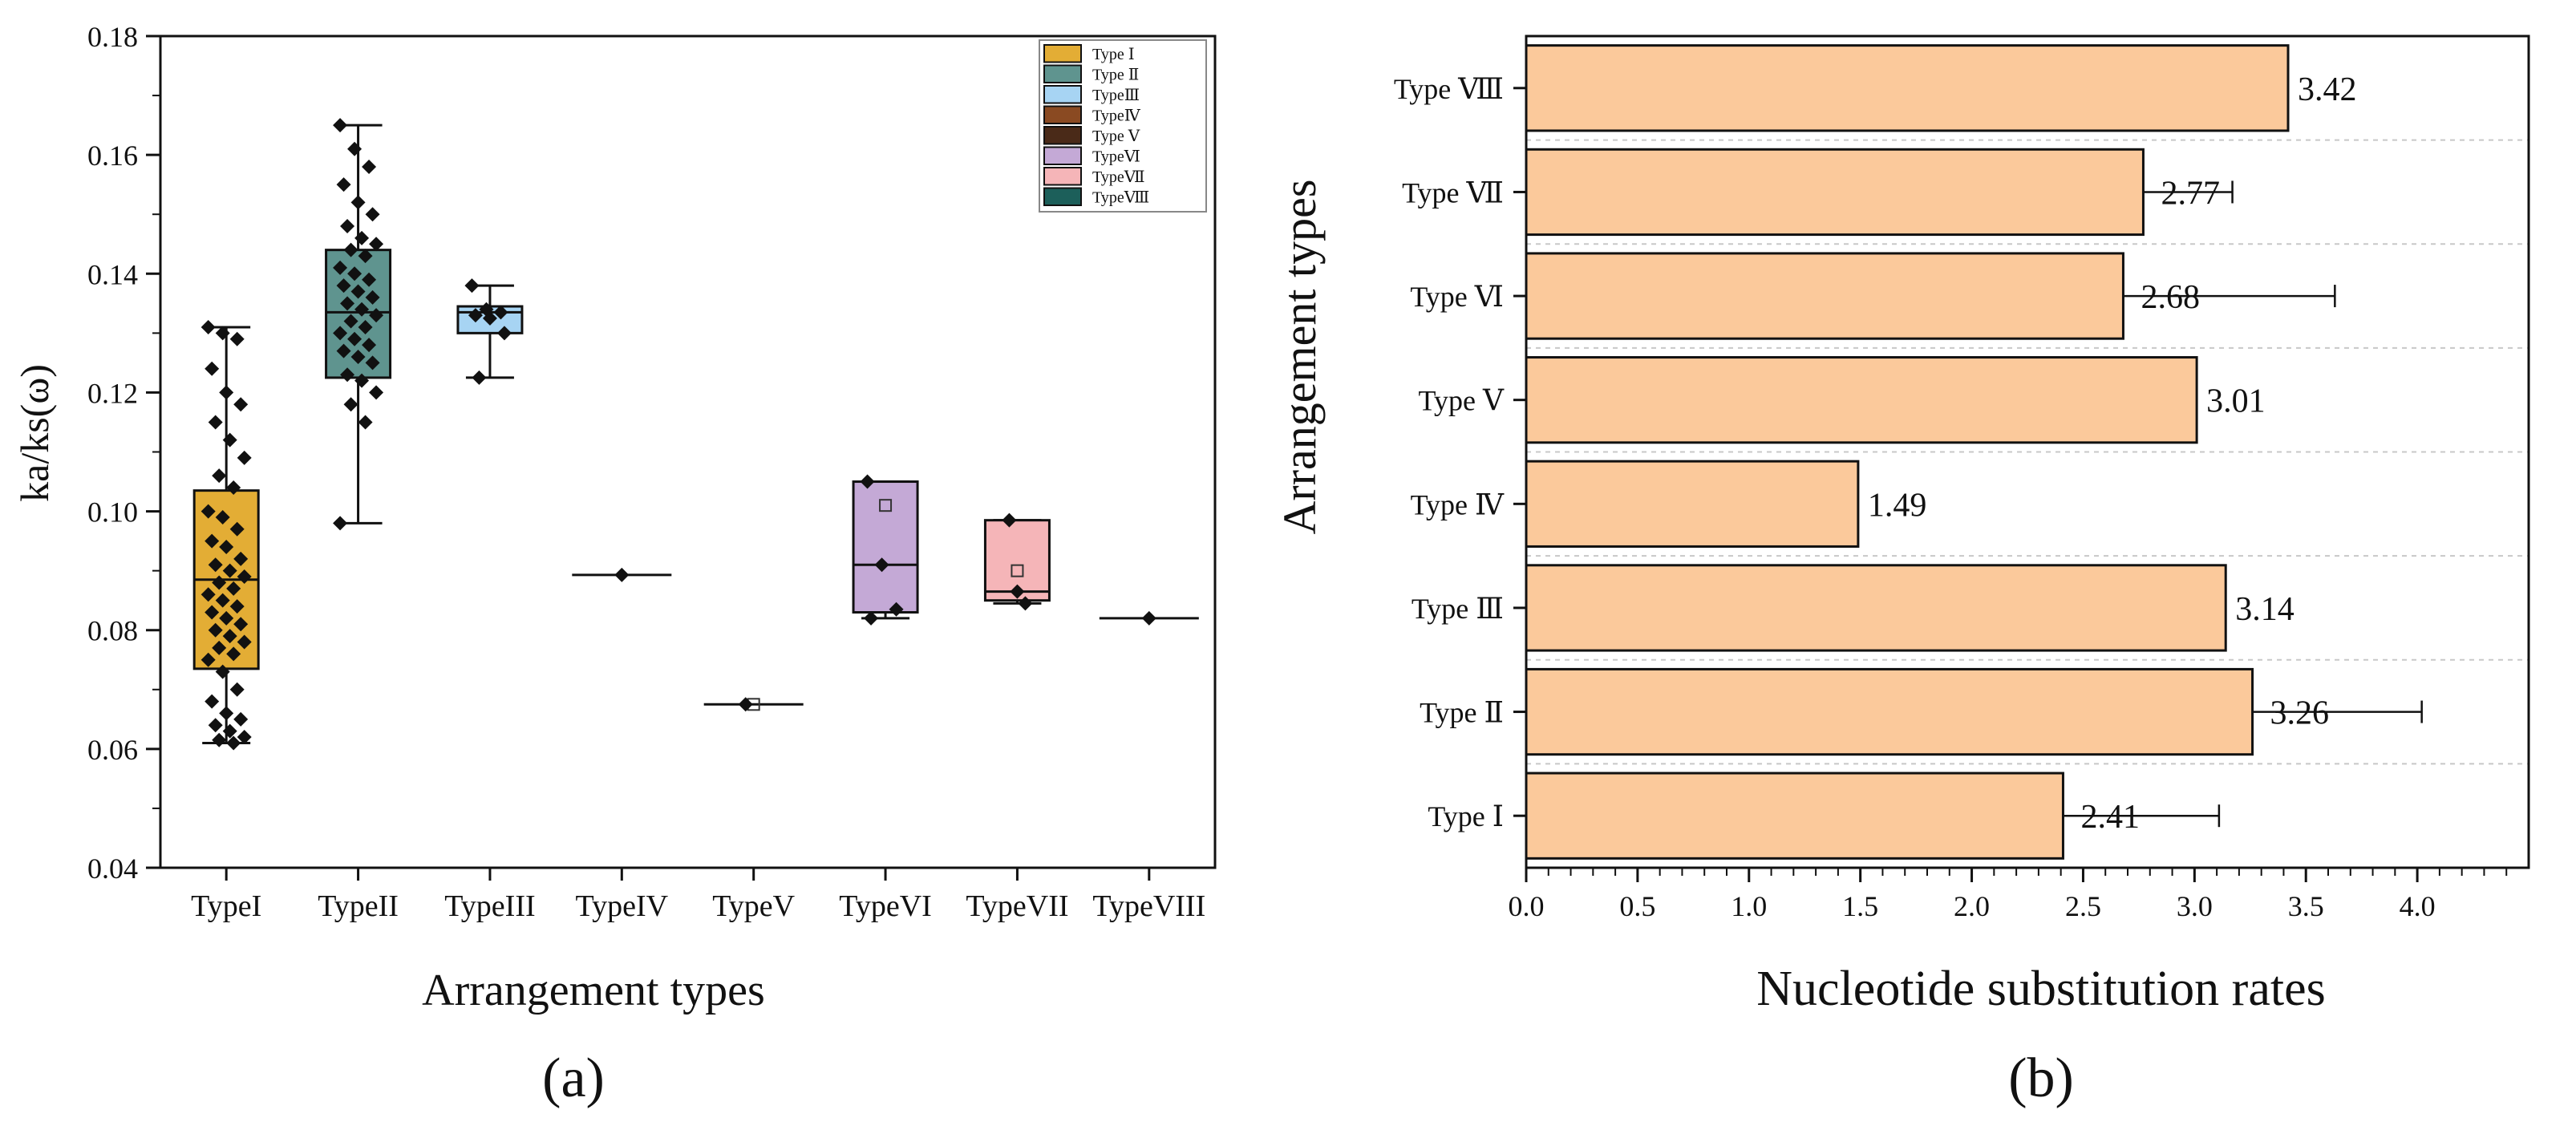 This screenshot has width=2576, height=1126. I want to click on x-tick-label: TypeIV, so click(622, 906).